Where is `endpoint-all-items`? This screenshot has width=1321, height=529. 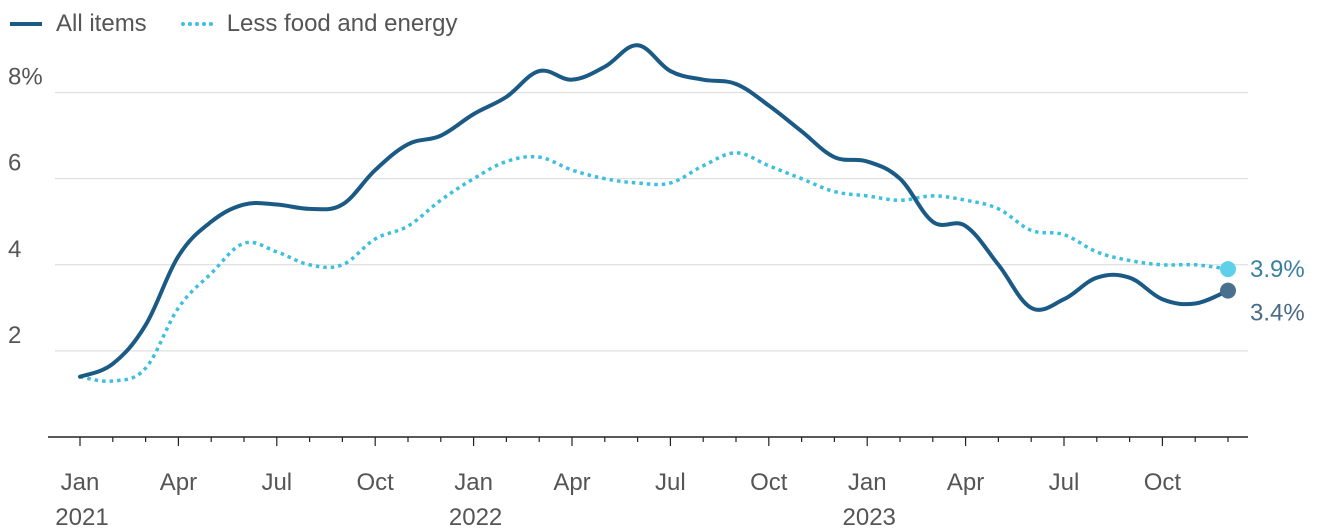 endpoint-all-items is located at coordinates (1228, 290).